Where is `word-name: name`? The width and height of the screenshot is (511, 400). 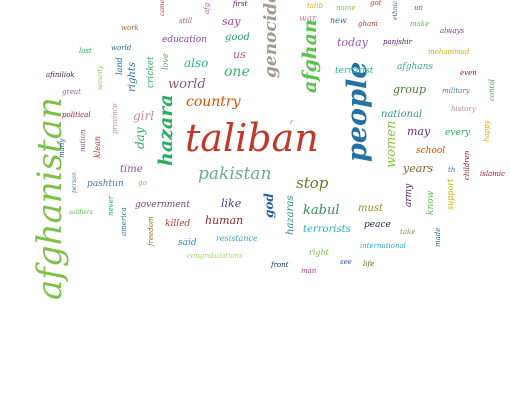 word-name: name is located at coordinates (346, 8).